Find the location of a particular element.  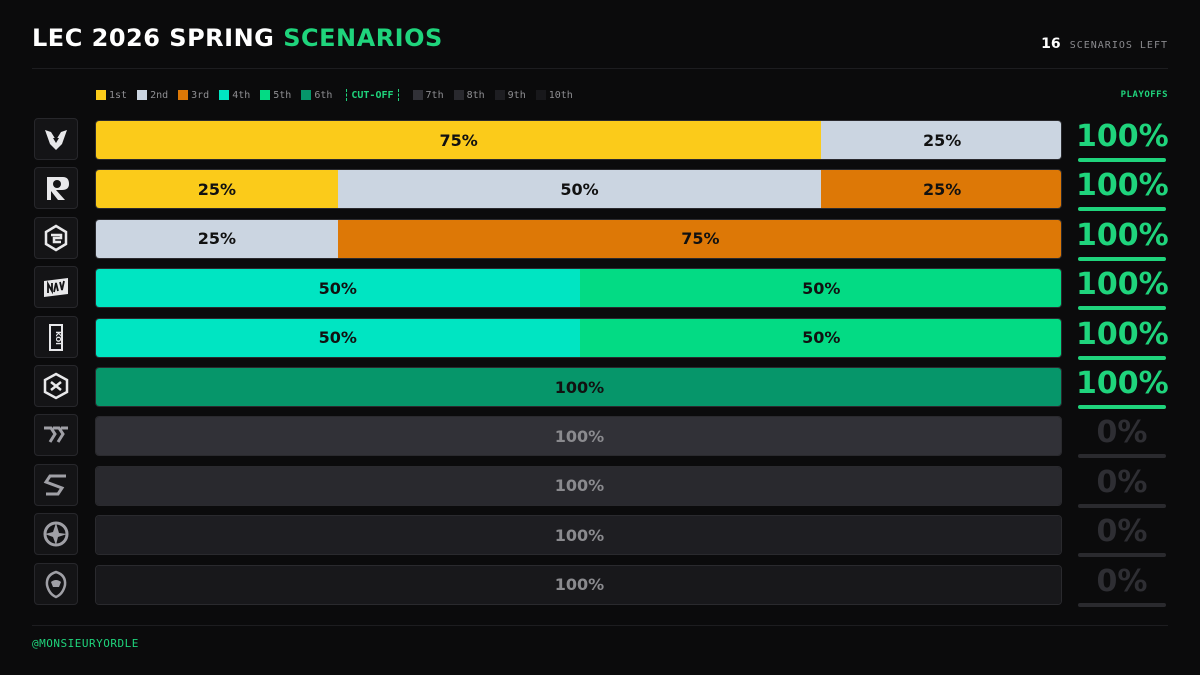

vitality-bee-icon is located at coordinates (56, 139).